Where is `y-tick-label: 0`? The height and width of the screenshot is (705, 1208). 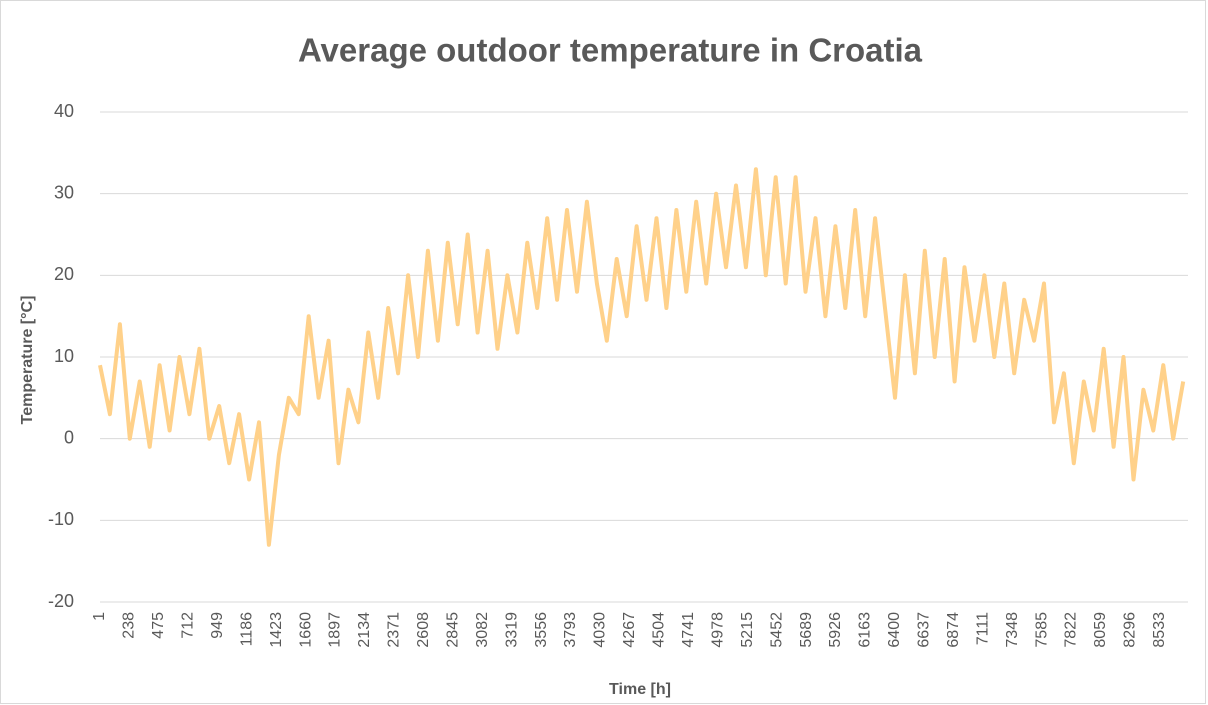
y-tick-label: 0 is located at coordinates (69, 437).